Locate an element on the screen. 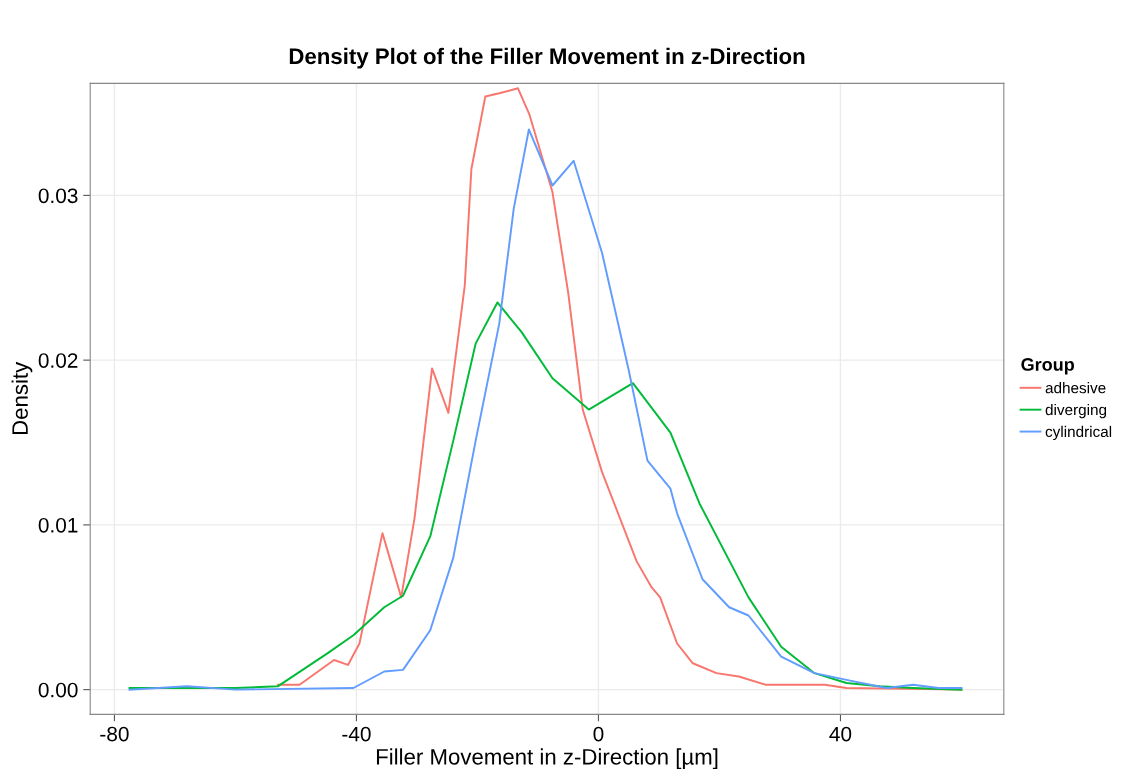  x-tick-label: -40 is located at coordinates (356, 734).